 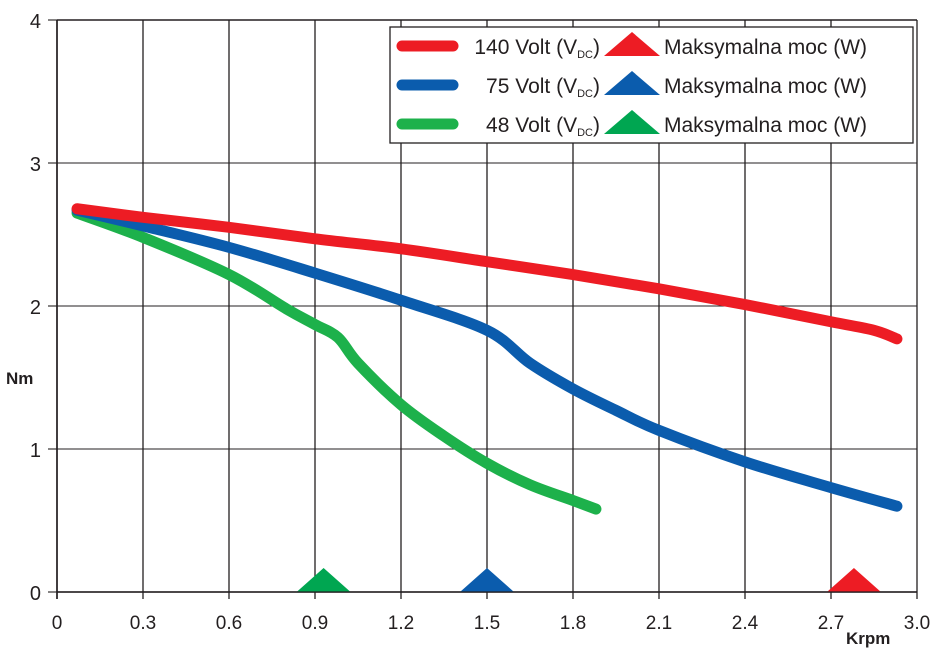 I want to click on legend-series-label: 140 Volt (VDC), so click(x=537, y=48).